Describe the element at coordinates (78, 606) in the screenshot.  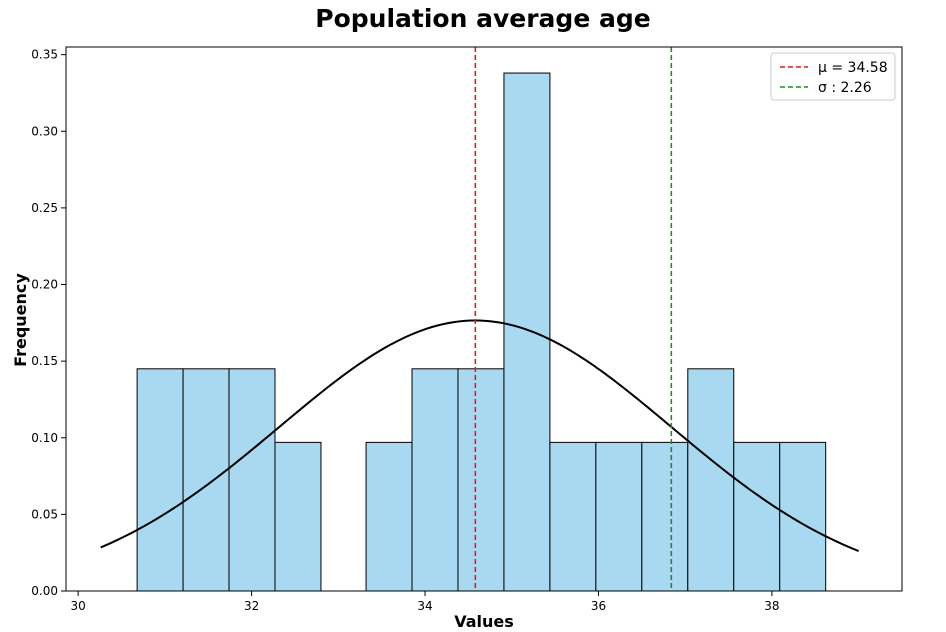
I see `x-tick-label: 30` at that location.